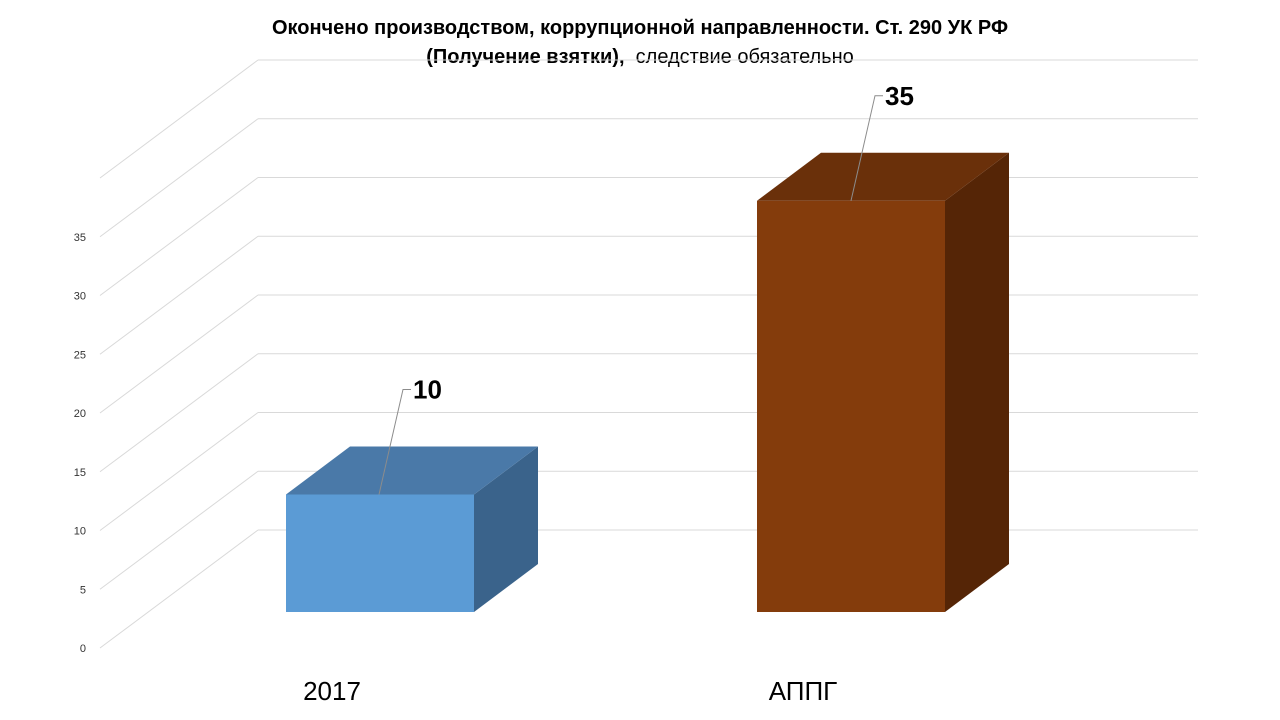 This screenshot has height=720, width=1280. I want to click on x-category-label: 2017, so click(332, 691).